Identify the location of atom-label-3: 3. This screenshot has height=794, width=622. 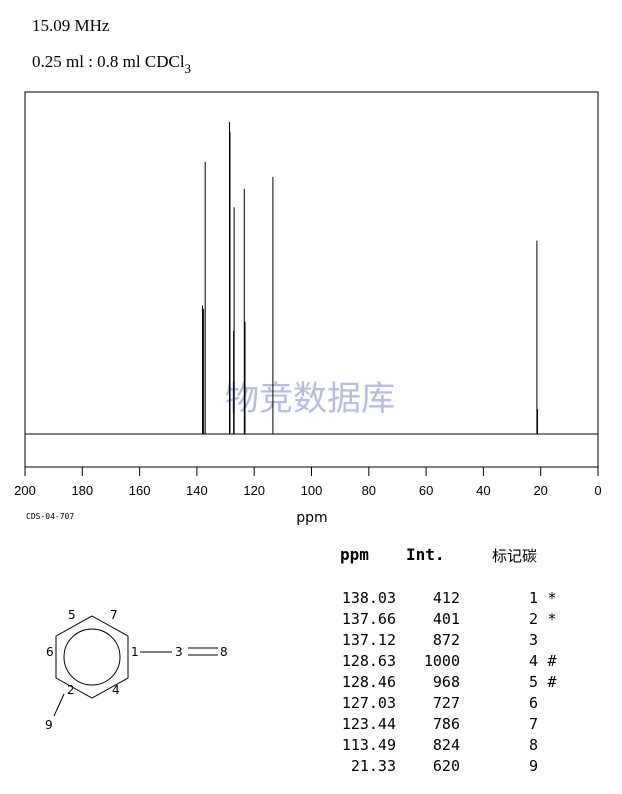
(179, 652).